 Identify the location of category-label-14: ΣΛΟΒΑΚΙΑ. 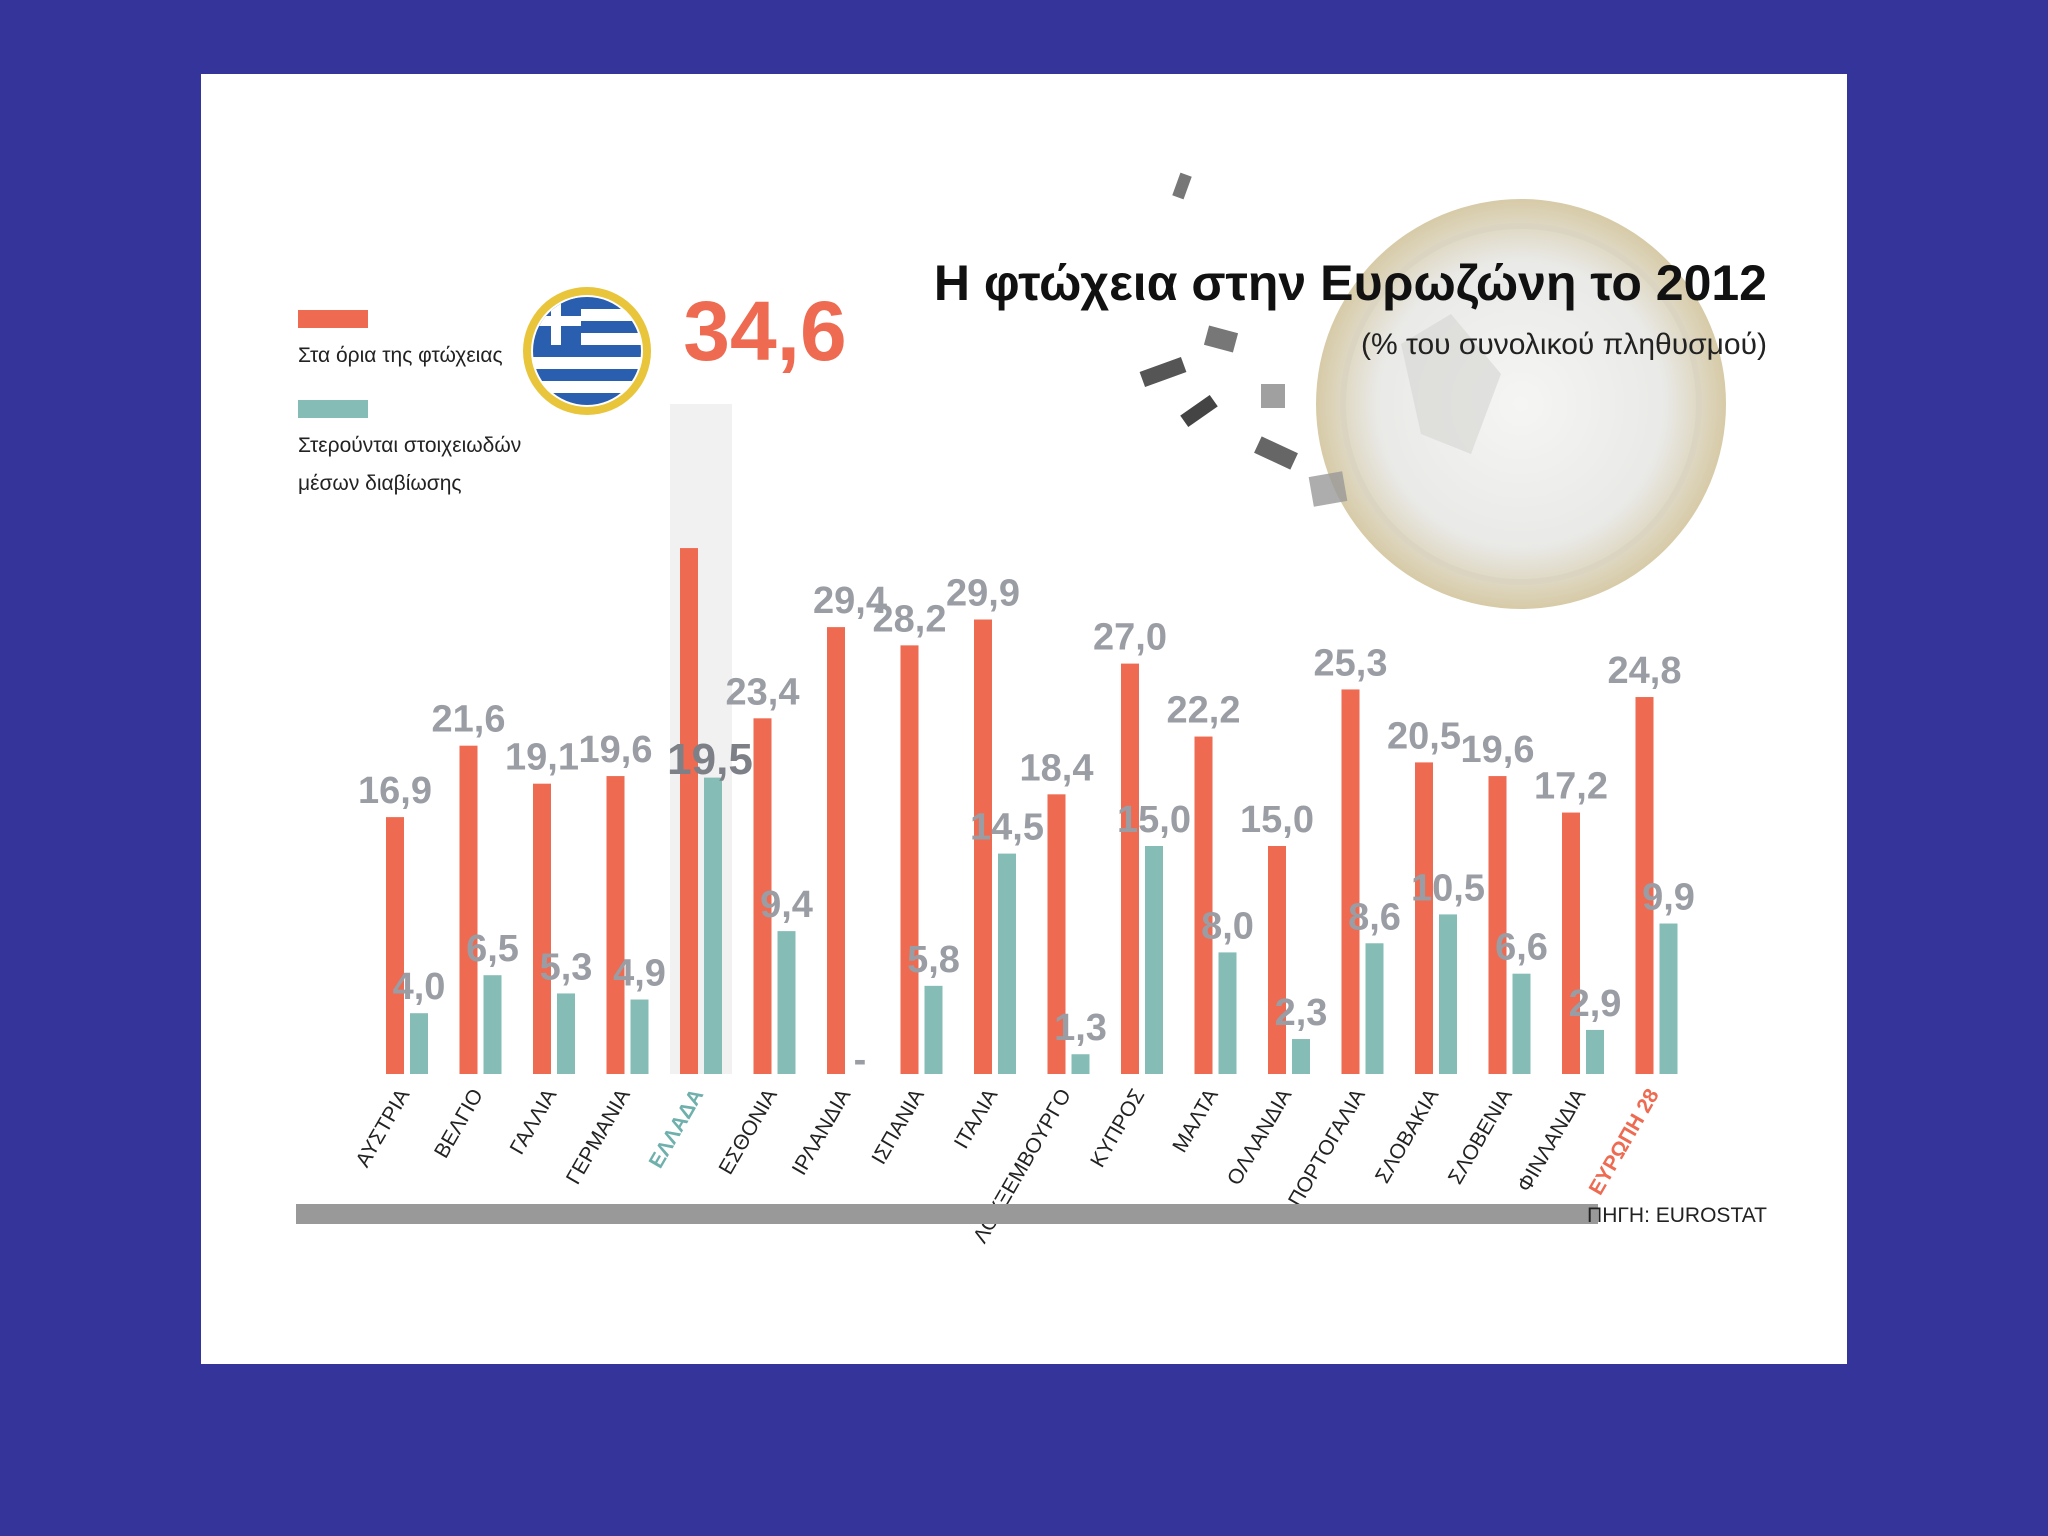
(1407, 1136).